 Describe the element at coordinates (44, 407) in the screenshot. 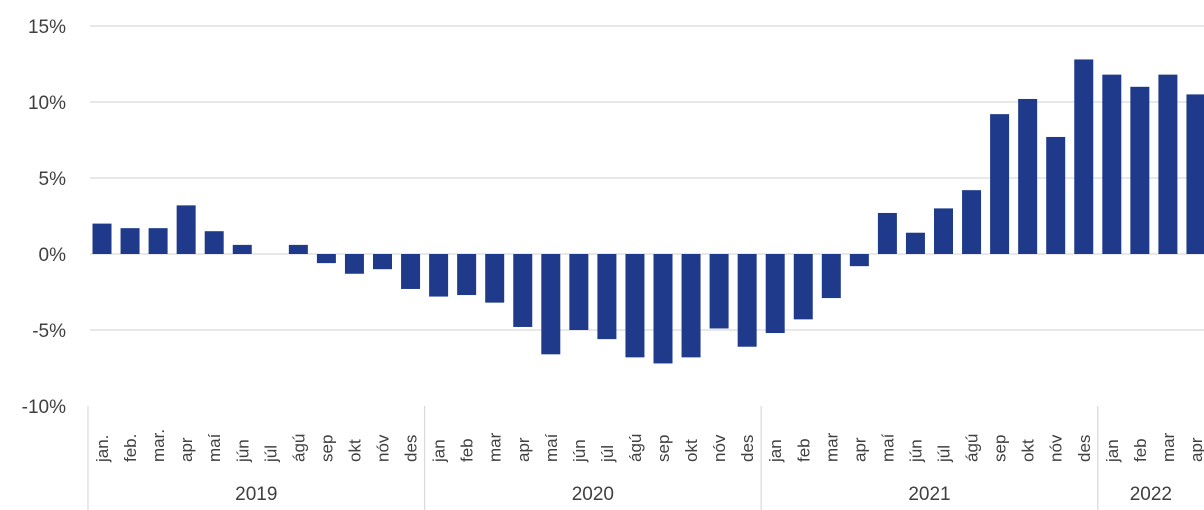

I see `y-tick-label: -10%` at that location.